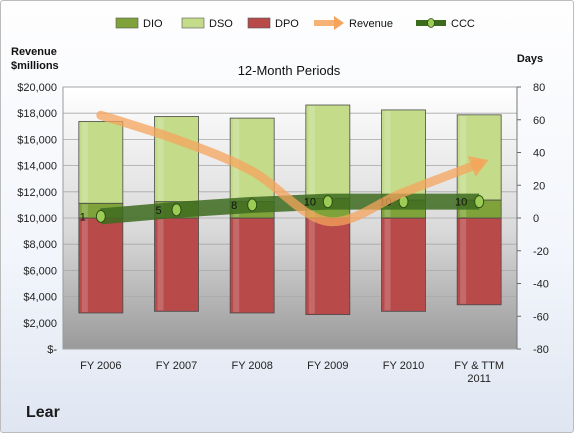 The width and height of the screenshot is (574, 433). I want to click on x-tick-label-line: FY 2007, so click(176, 366).